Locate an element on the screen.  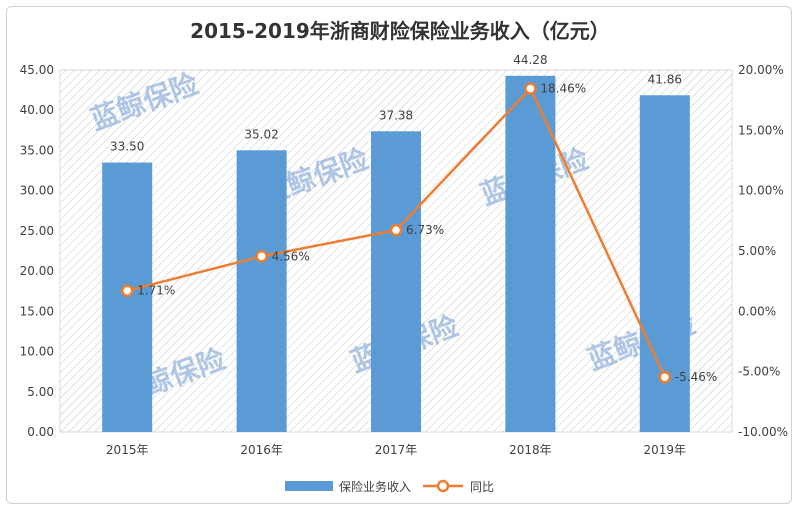
left-tick-label: 20.00 is located at coordinates (37, 271).